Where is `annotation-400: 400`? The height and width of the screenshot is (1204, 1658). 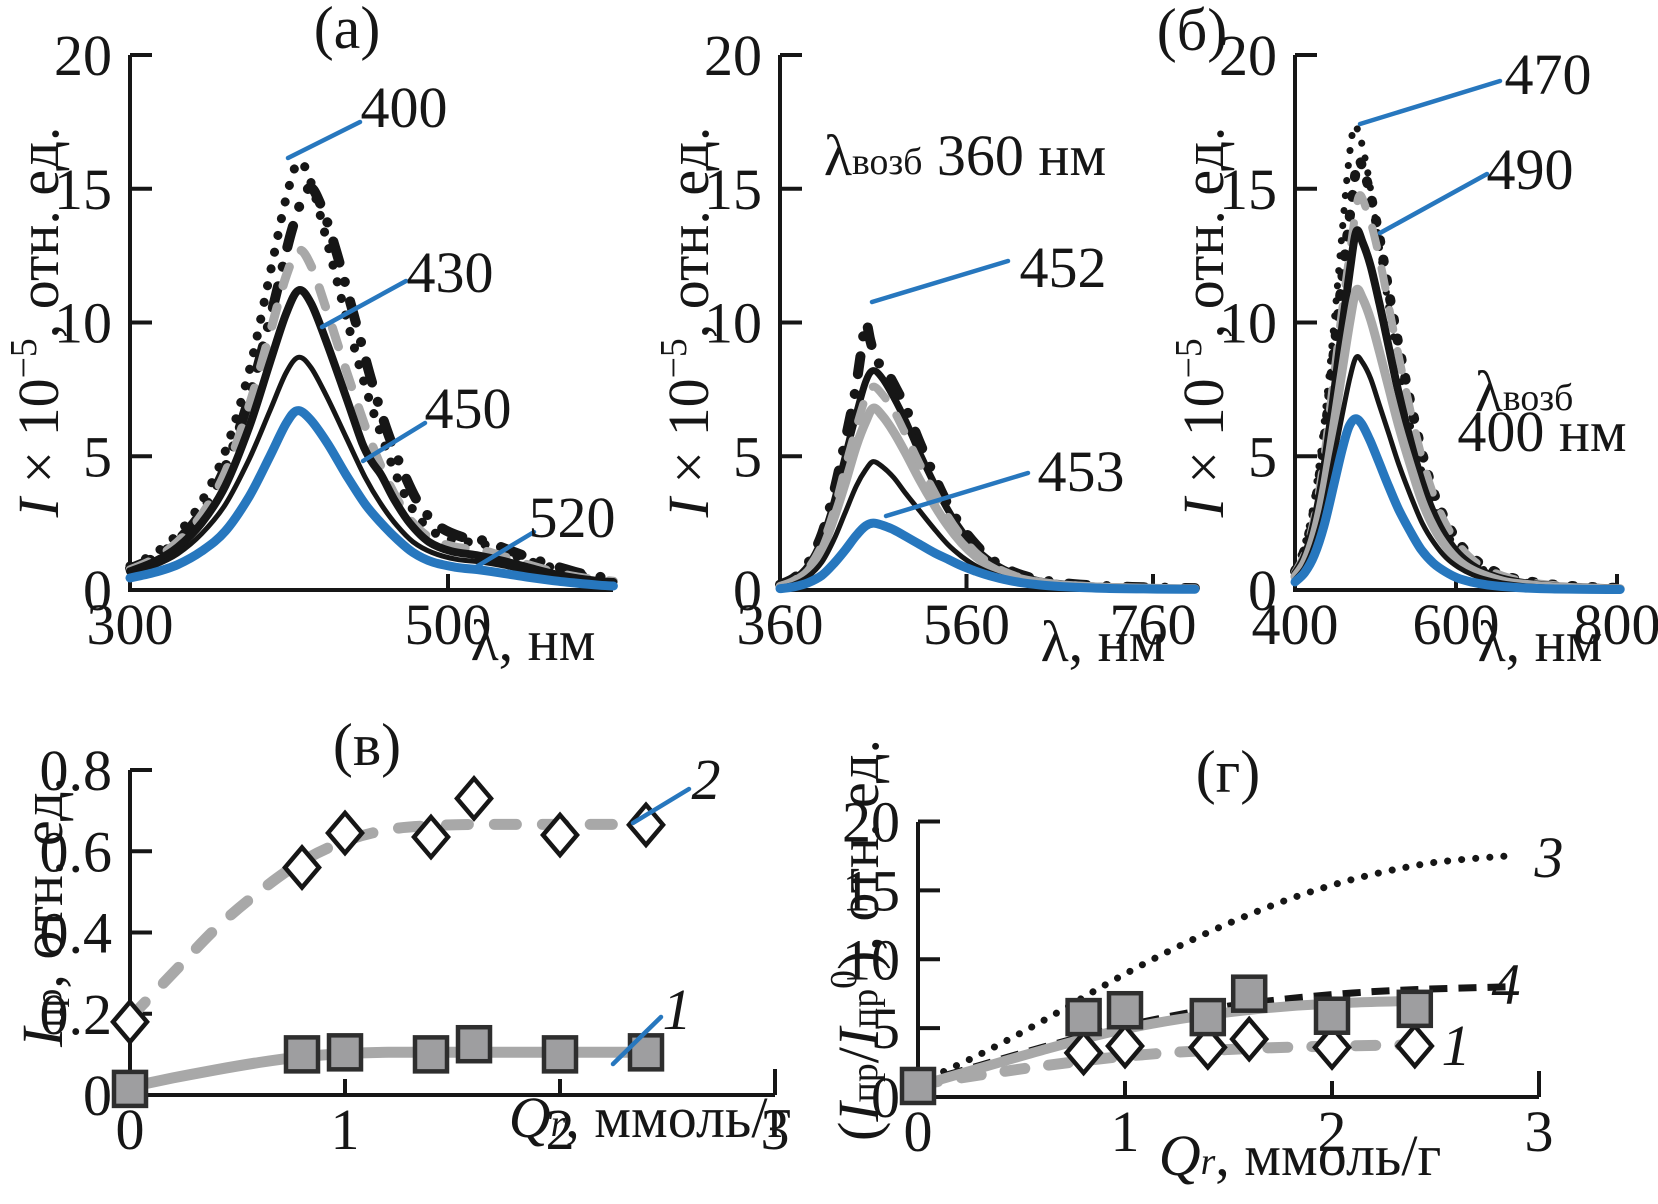
annotation-400: 400 is located at coordinates (404, 107).